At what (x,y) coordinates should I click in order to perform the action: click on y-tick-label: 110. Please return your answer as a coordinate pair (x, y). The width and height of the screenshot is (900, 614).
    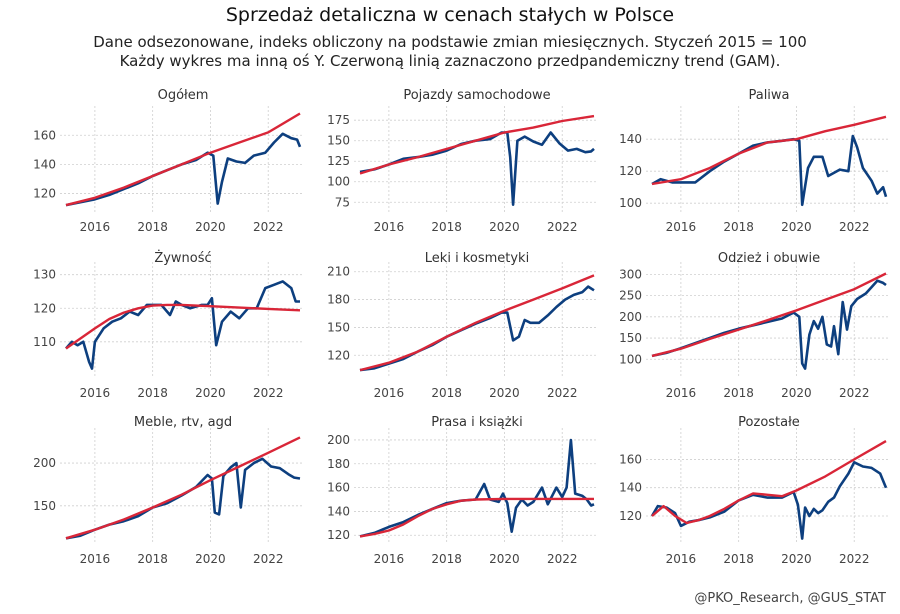
    Looking at the image, I should click on (44, 342).